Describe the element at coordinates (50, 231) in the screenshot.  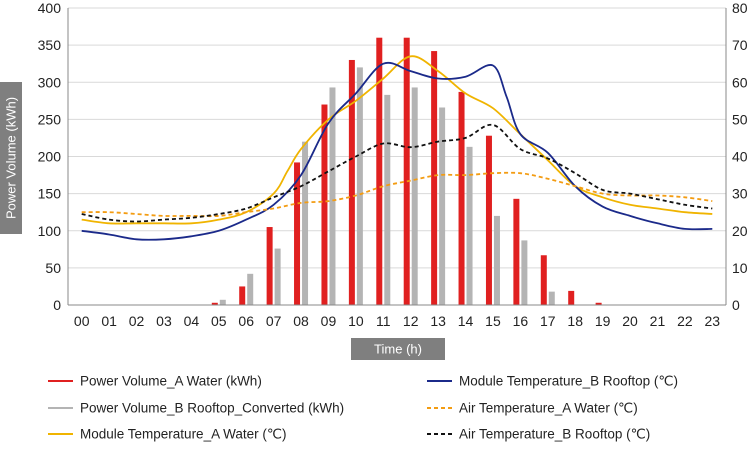
I see `y-tick-label: 100` at that location.